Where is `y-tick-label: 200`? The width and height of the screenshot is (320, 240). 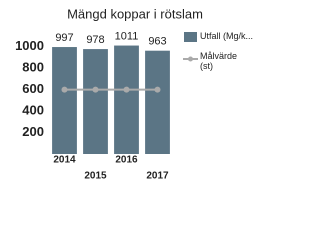
y-tick-label: 200 is located at coordinates (33, 131).